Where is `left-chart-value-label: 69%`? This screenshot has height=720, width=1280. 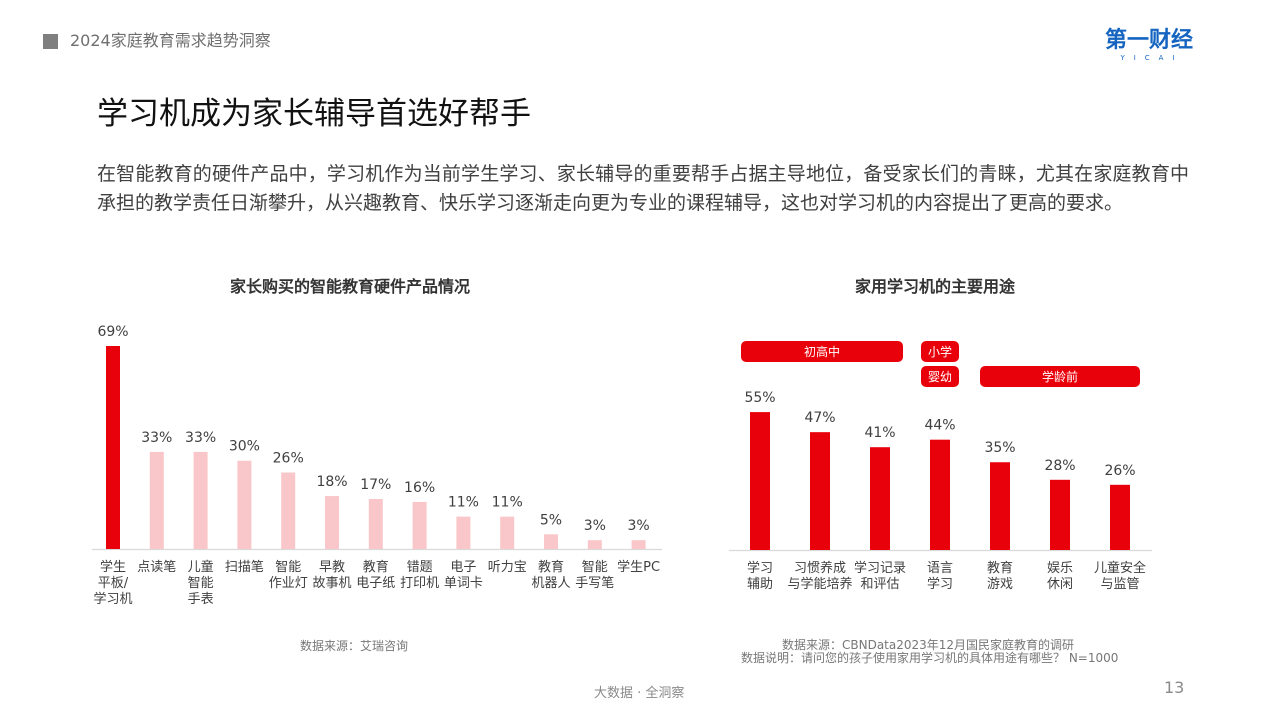 left-chart-value-label: 69% is located at coordinates (112, 332).